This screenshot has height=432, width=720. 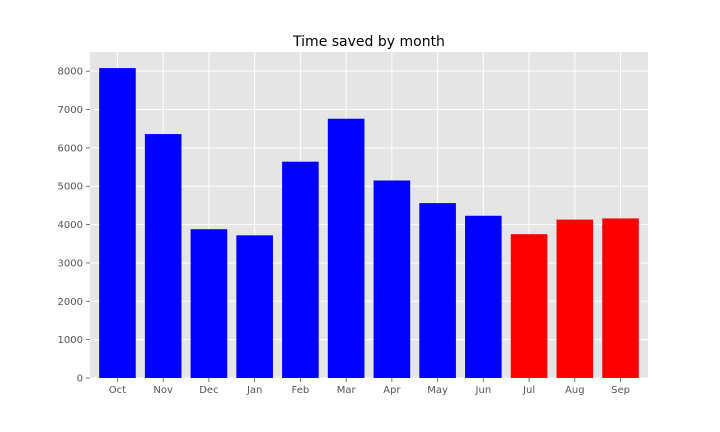 What do you see at coordinates (117, 223) in the screenshot?
I see `bar-oct` at bounding box center [117, 223].